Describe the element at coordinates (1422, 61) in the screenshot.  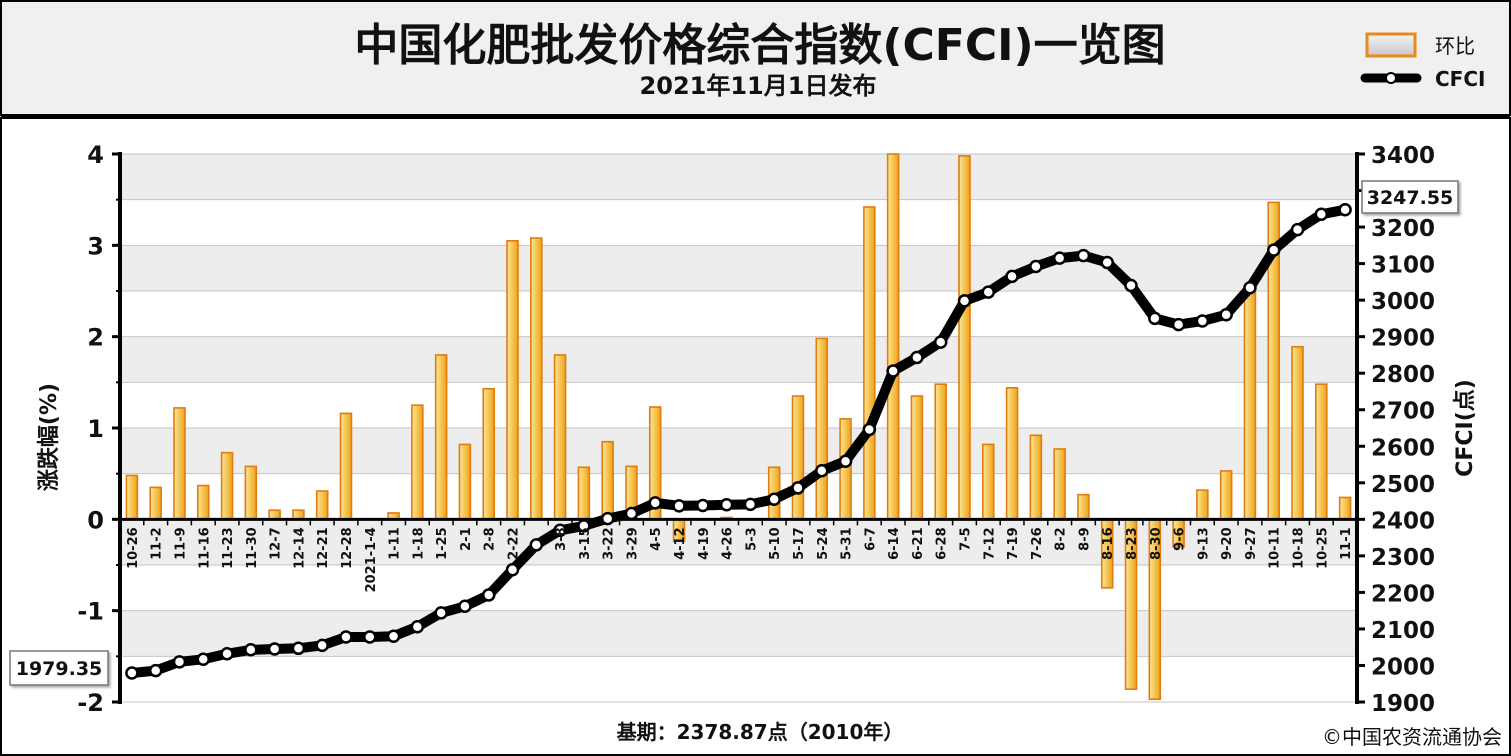
I see `legend: 环比 CFCI` at that location.